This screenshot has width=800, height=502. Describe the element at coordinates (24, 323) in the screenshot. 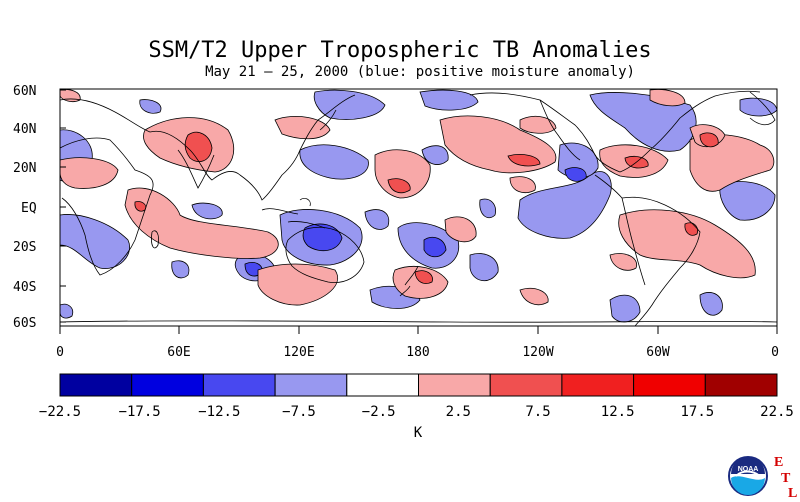

I see `lat-label-60s: 60S` at that location.